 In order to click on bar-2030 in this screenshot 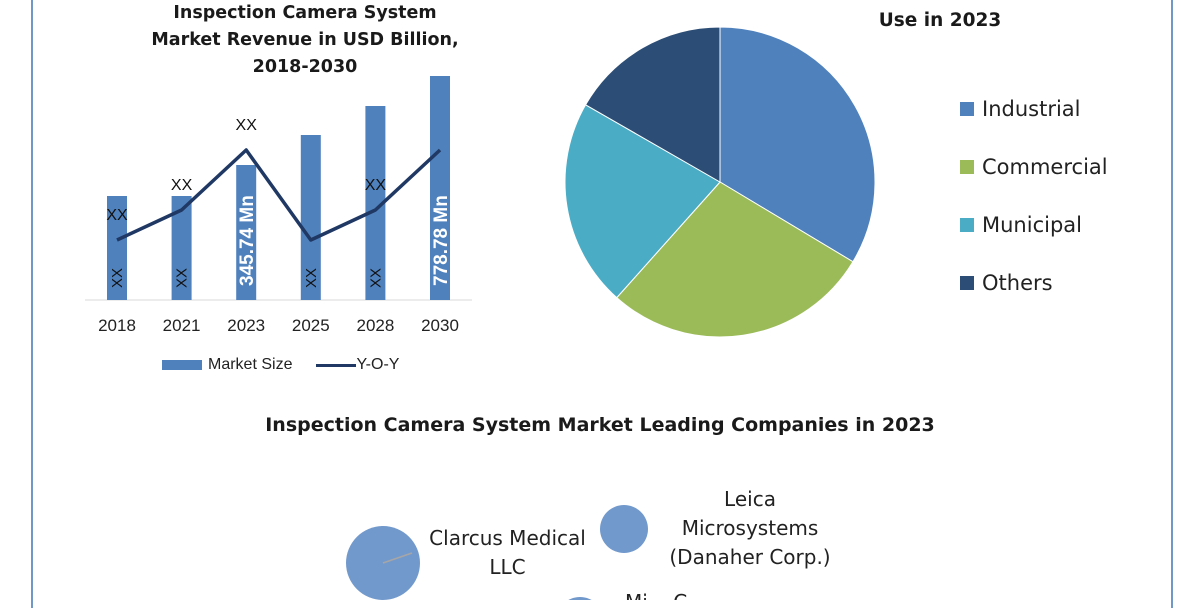, I will do `click(440, 188)`.